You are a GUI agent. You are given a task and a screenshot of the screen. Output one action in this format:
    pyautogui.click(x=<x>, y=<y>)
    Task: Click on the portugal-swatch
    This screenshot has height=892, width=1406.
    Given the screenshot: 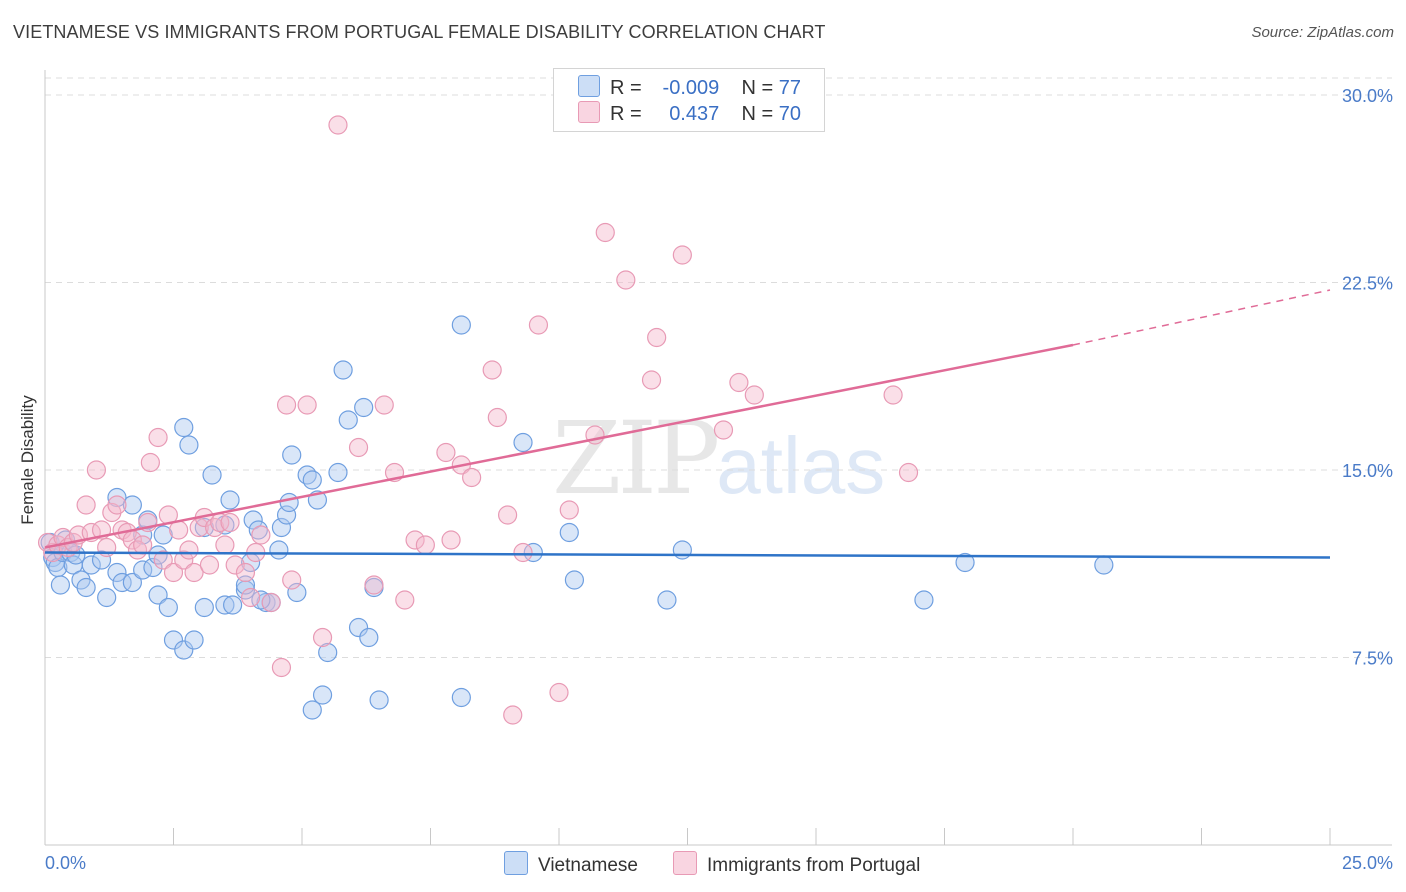 What is the action you would take?
    pyautogui.click(x=589, y=112)
    